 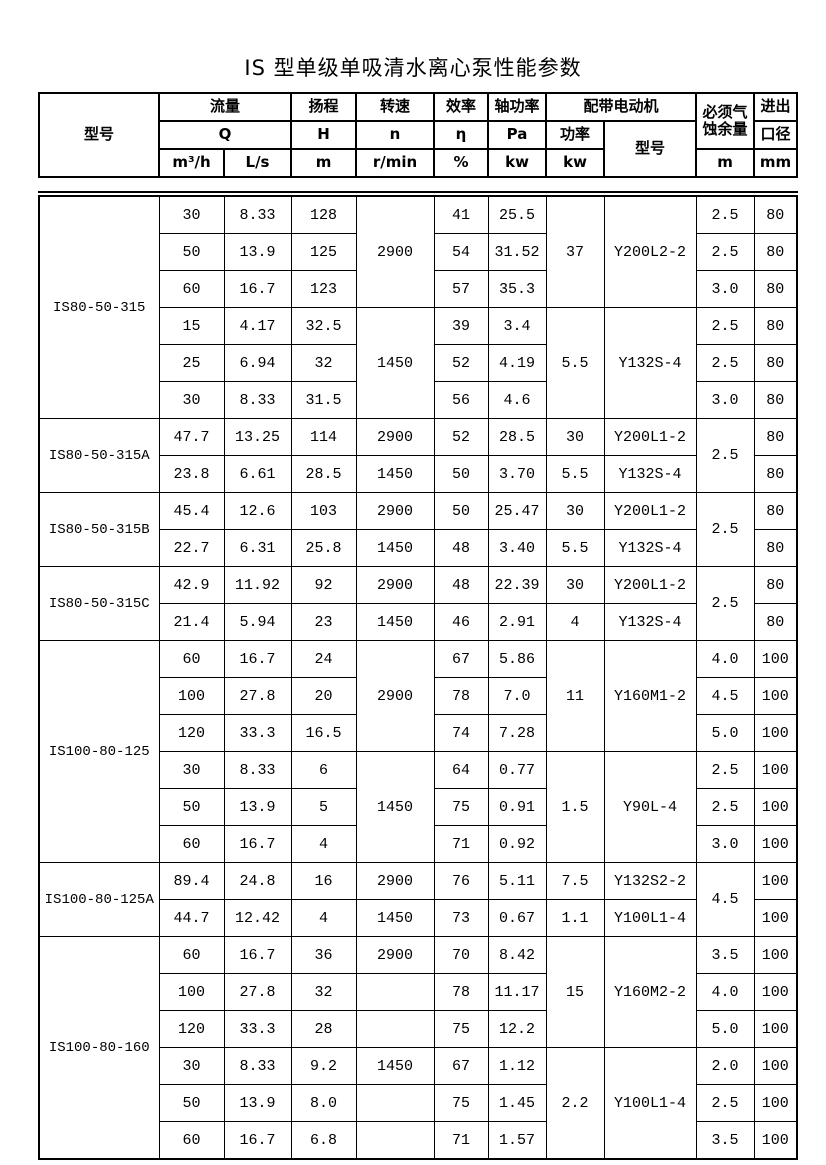 I want to click on table-row: 50 13.9 5 75 0.91 2.5 100, so click(x=418, y=807).